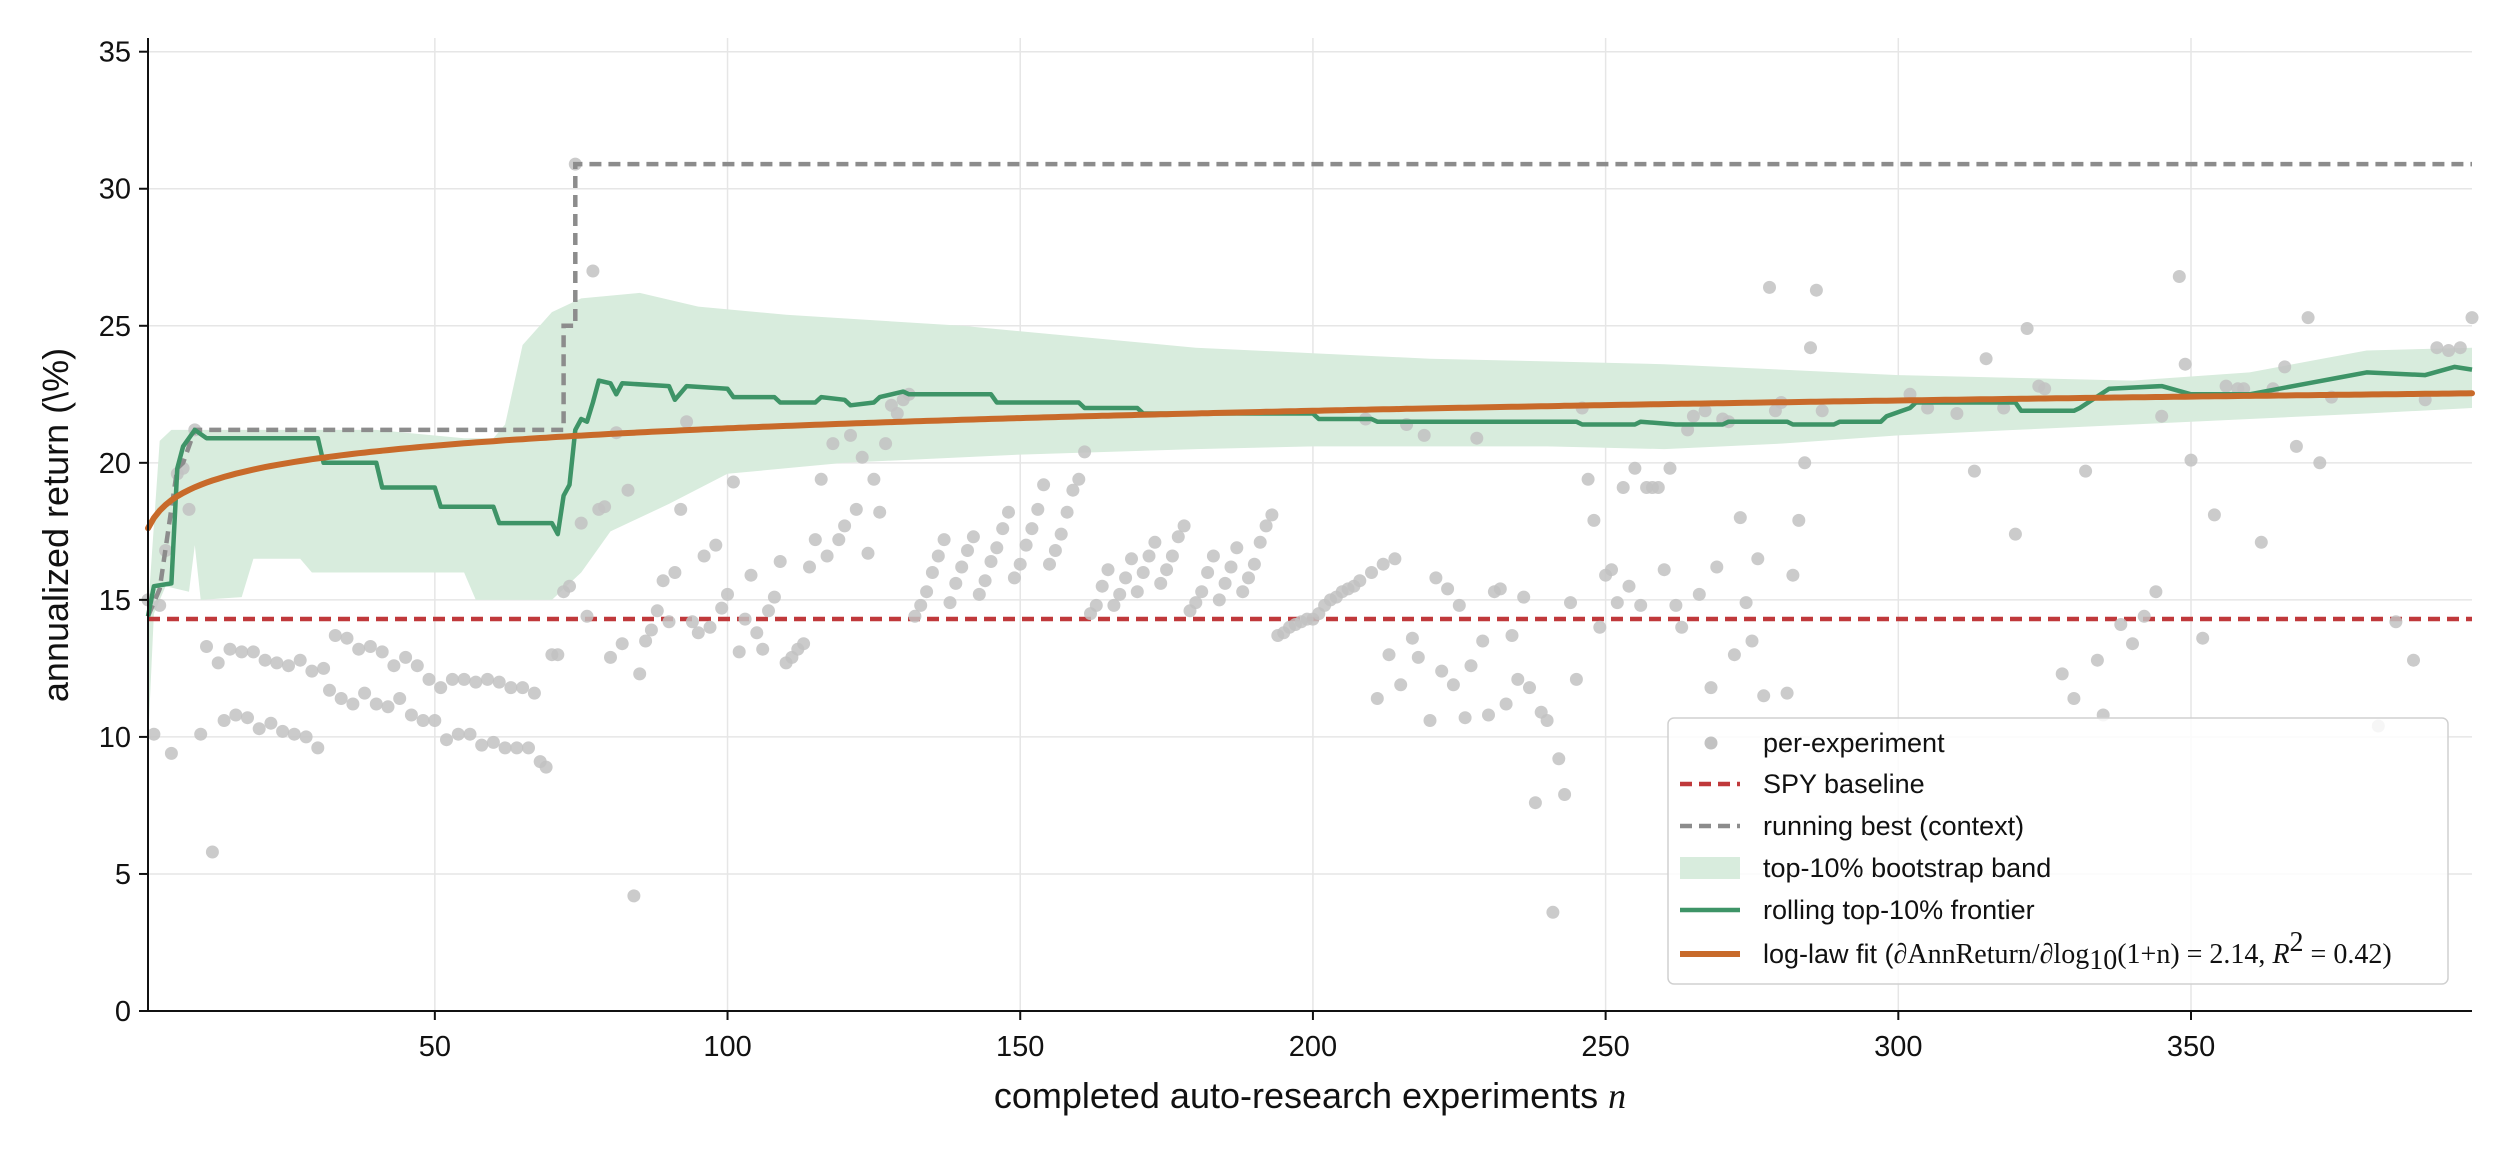  I want to click on fit-label-suffix: = 0.42), so click(2348, 954).